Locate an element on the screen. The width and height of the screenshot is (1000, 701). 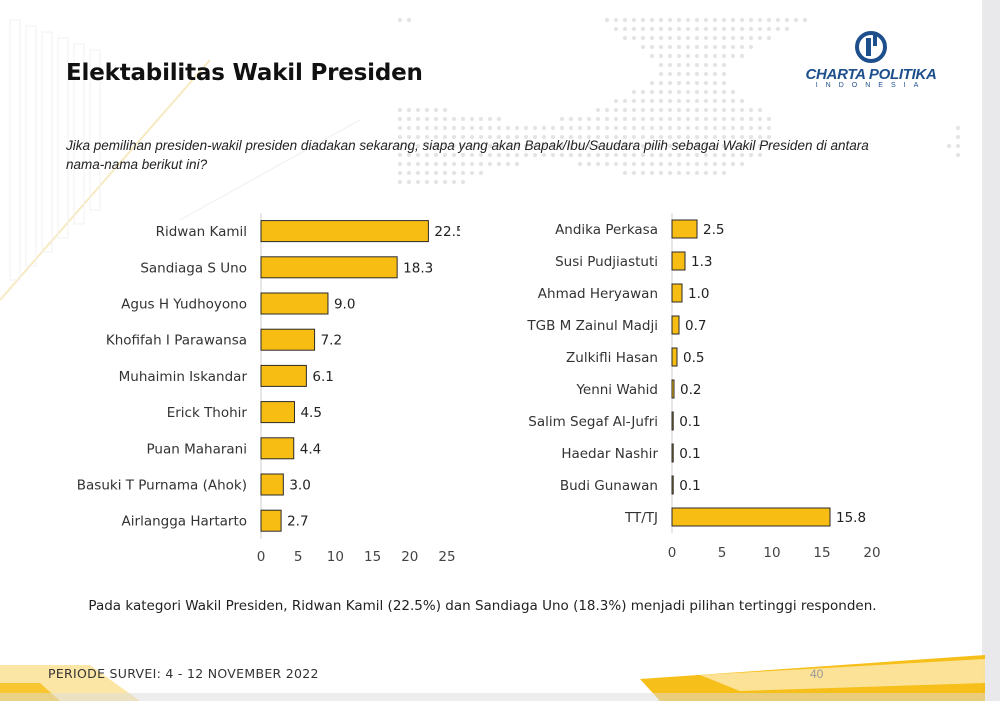
value-label: 0.5 is located at coordinates (693, 358).